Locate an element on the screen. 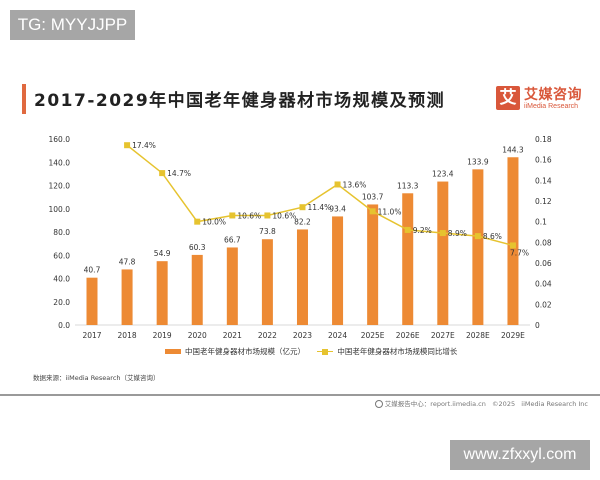 The image size is (600, 480). legend-line-swatch is located at coordinates (325, 351).